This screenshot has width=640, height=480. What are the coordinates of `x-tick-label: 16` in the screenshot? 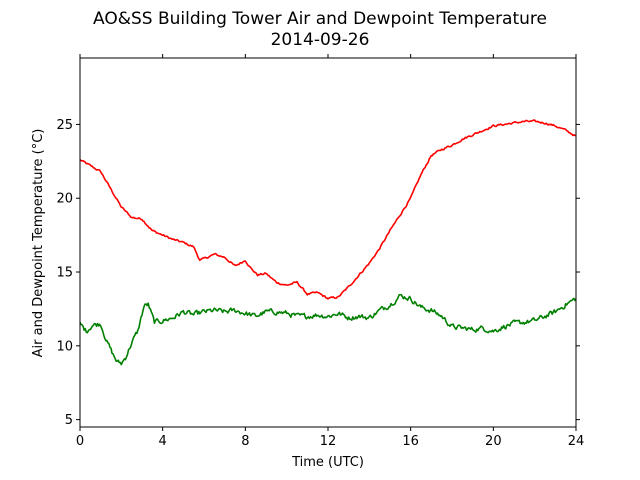 It's located at (410, 441).